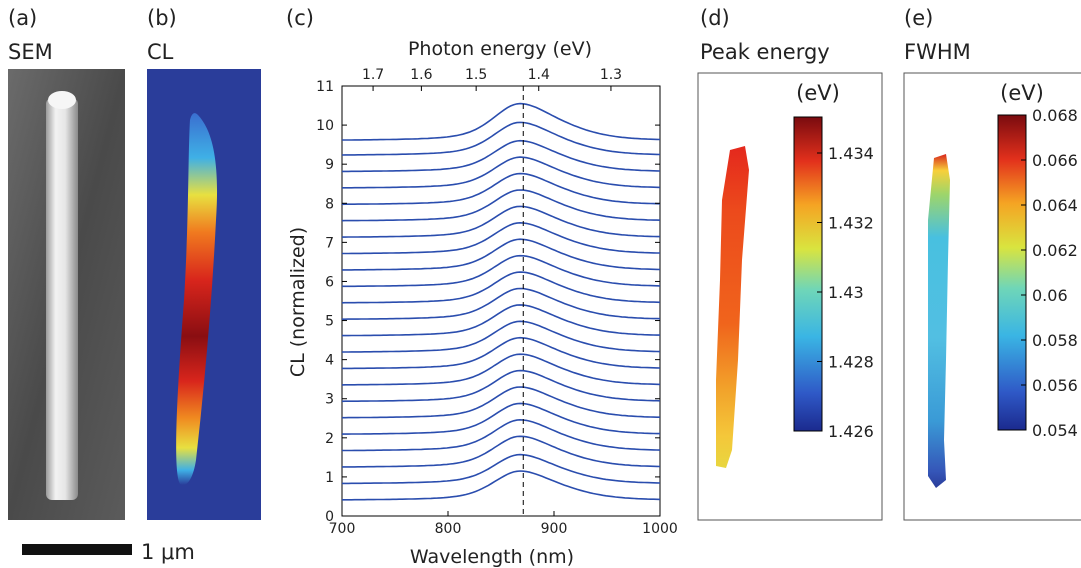 Image resolution: width=1081 pixels, height=568 pixels. What do you see at coordinates (23, 18) in the screenshot?
I see `panel-label-a: (a)` at bounding box center [23, 18].